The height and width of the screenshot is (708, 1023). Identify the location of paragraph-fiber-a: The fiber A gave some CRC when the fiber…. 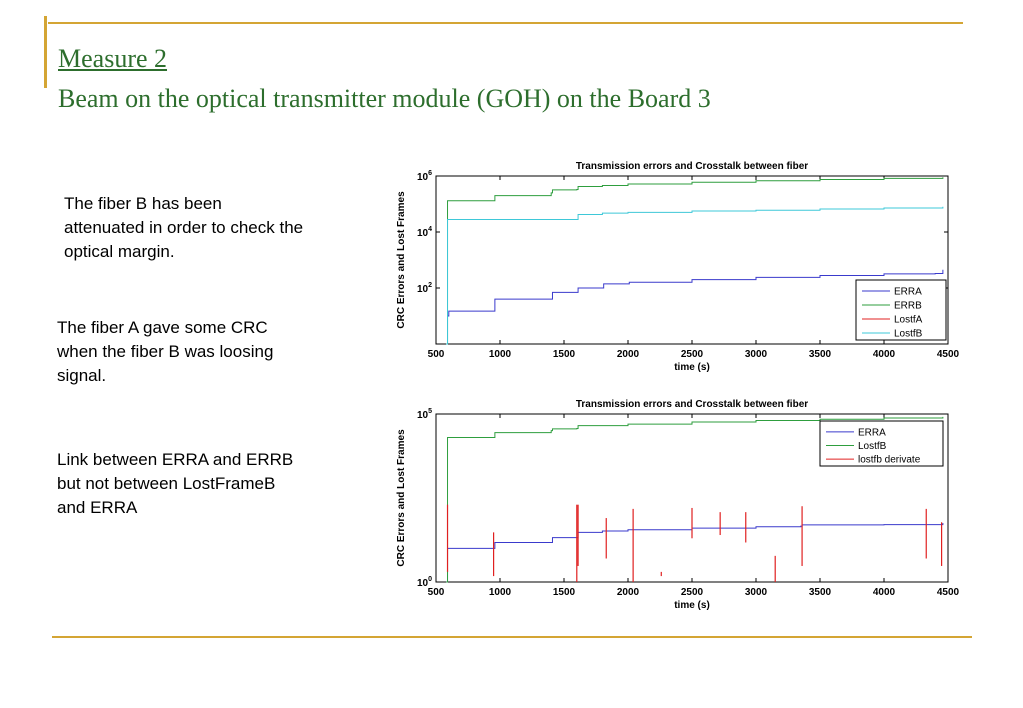
(165, 351).